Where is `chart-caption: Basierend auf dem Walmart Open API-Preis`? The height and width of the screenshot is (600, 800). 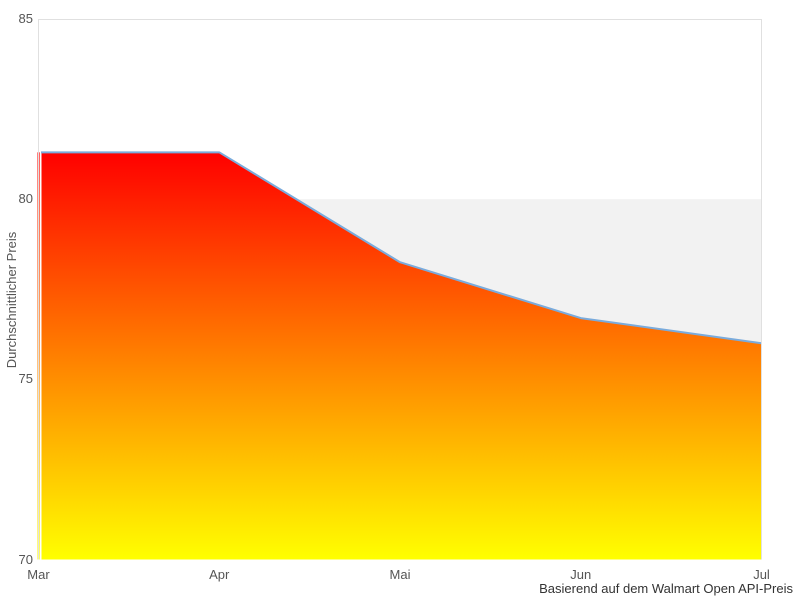 chart-caption: Basierend auf dem Walmart Open API-Preis is located at coordinates (666, 588).